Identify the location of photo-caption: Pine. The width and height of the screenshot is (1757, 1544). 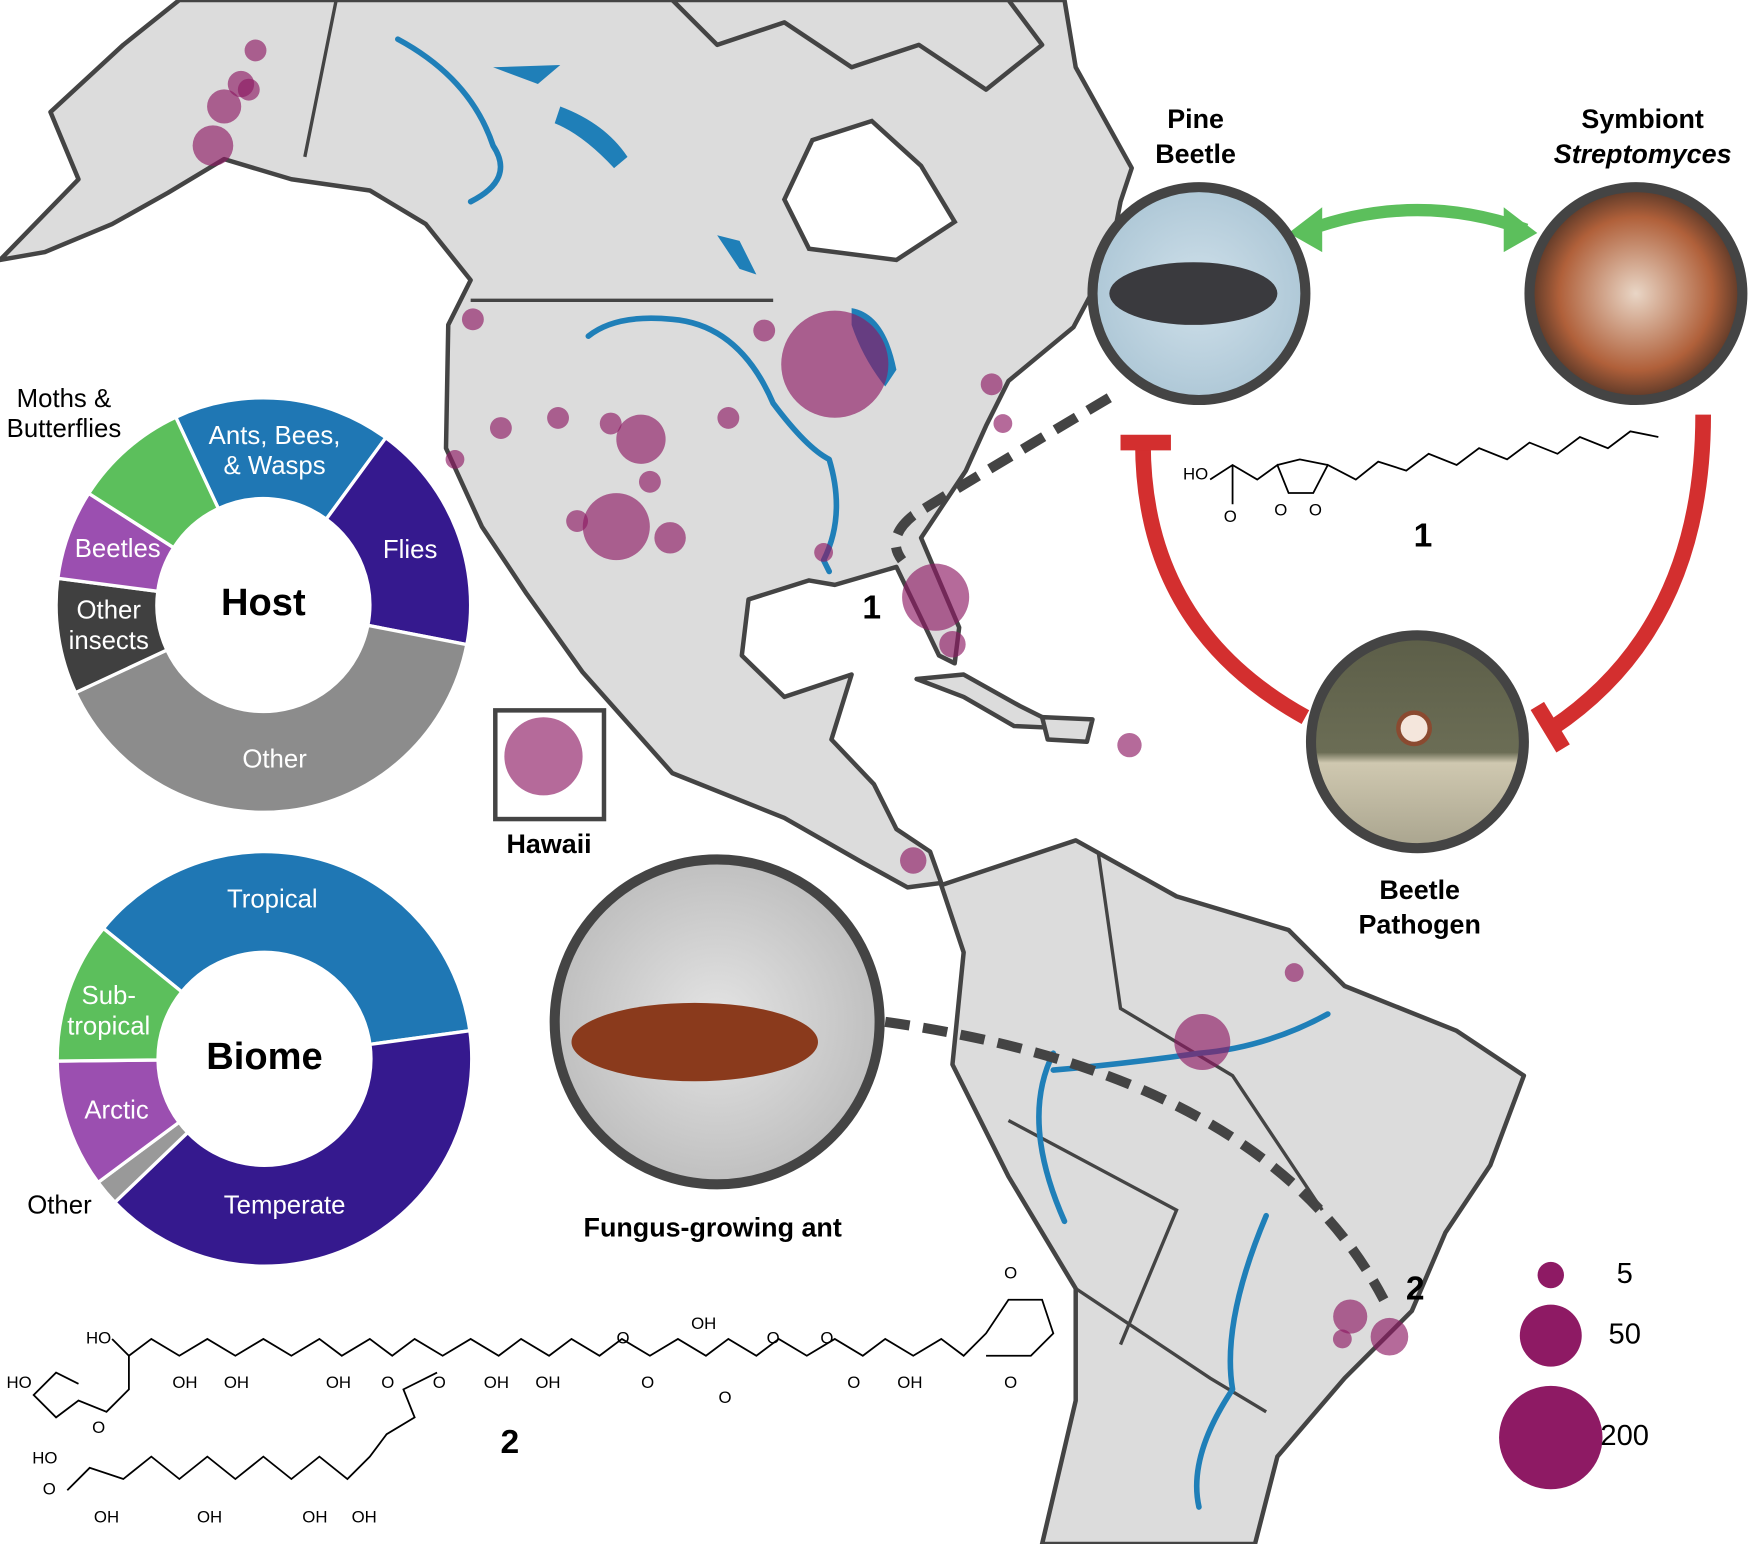
(1195, 119).